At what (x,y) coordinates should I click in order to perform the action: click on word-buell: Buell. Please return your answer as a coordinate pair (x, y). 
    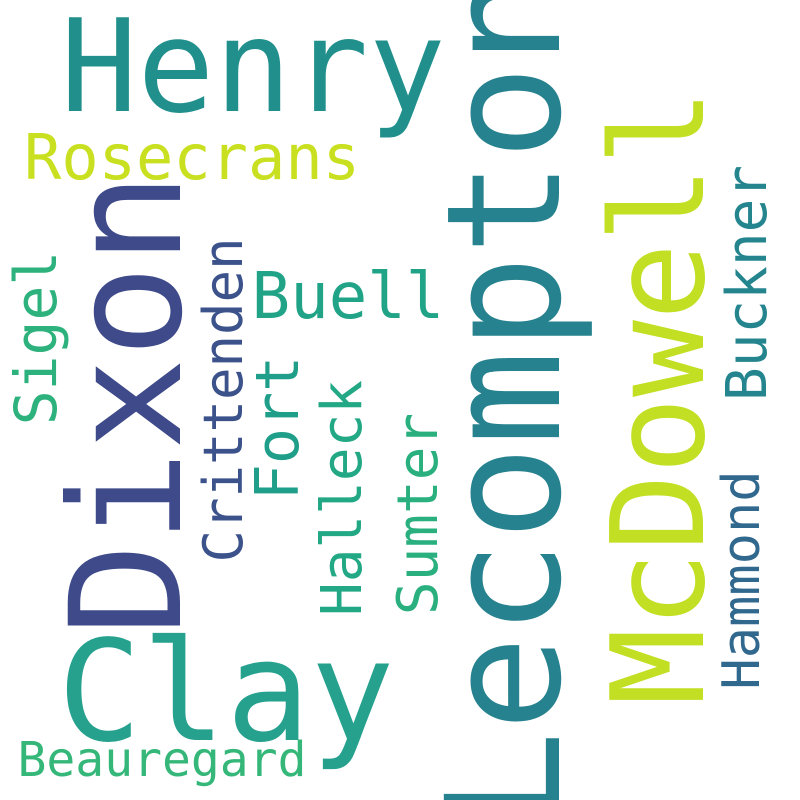
    Looking at the image, I should click on (348, 297).